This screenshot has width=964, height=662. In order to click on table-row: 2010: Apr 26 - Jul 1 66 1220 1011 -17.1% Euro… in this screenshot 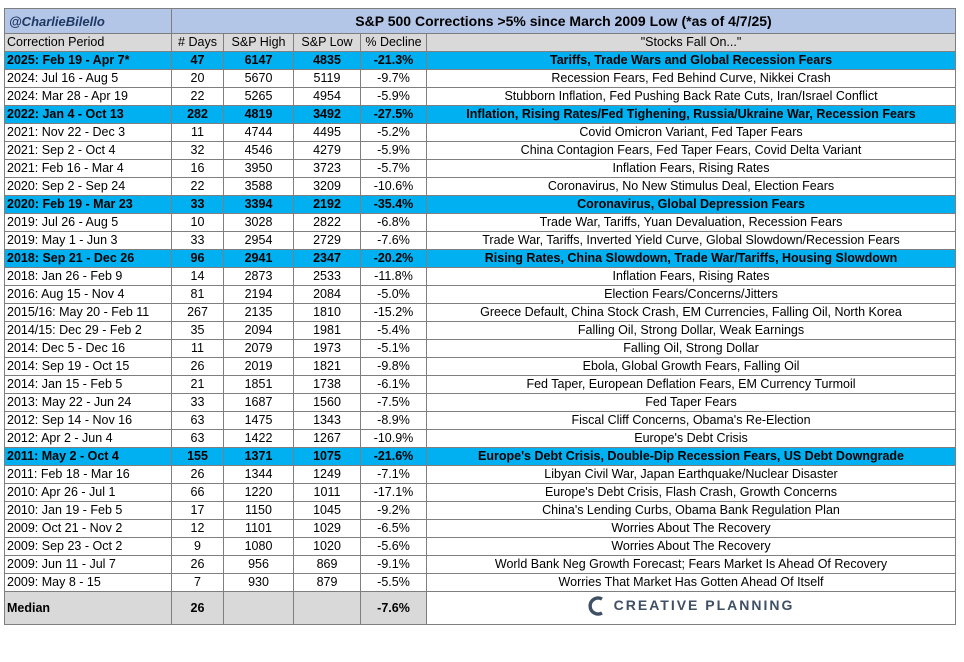, I will do `click(480, 492)`.